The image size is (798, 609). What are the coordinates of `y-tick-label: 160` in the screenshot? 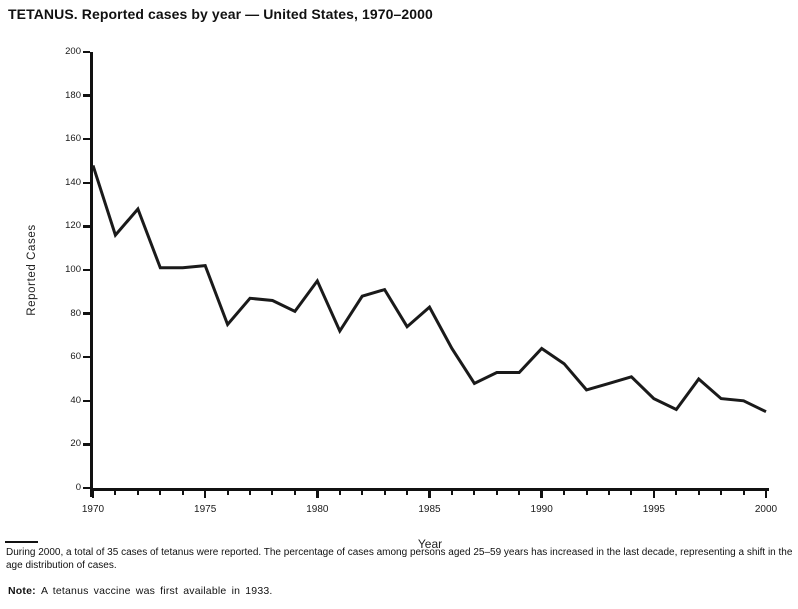 It's located at (73, 139).